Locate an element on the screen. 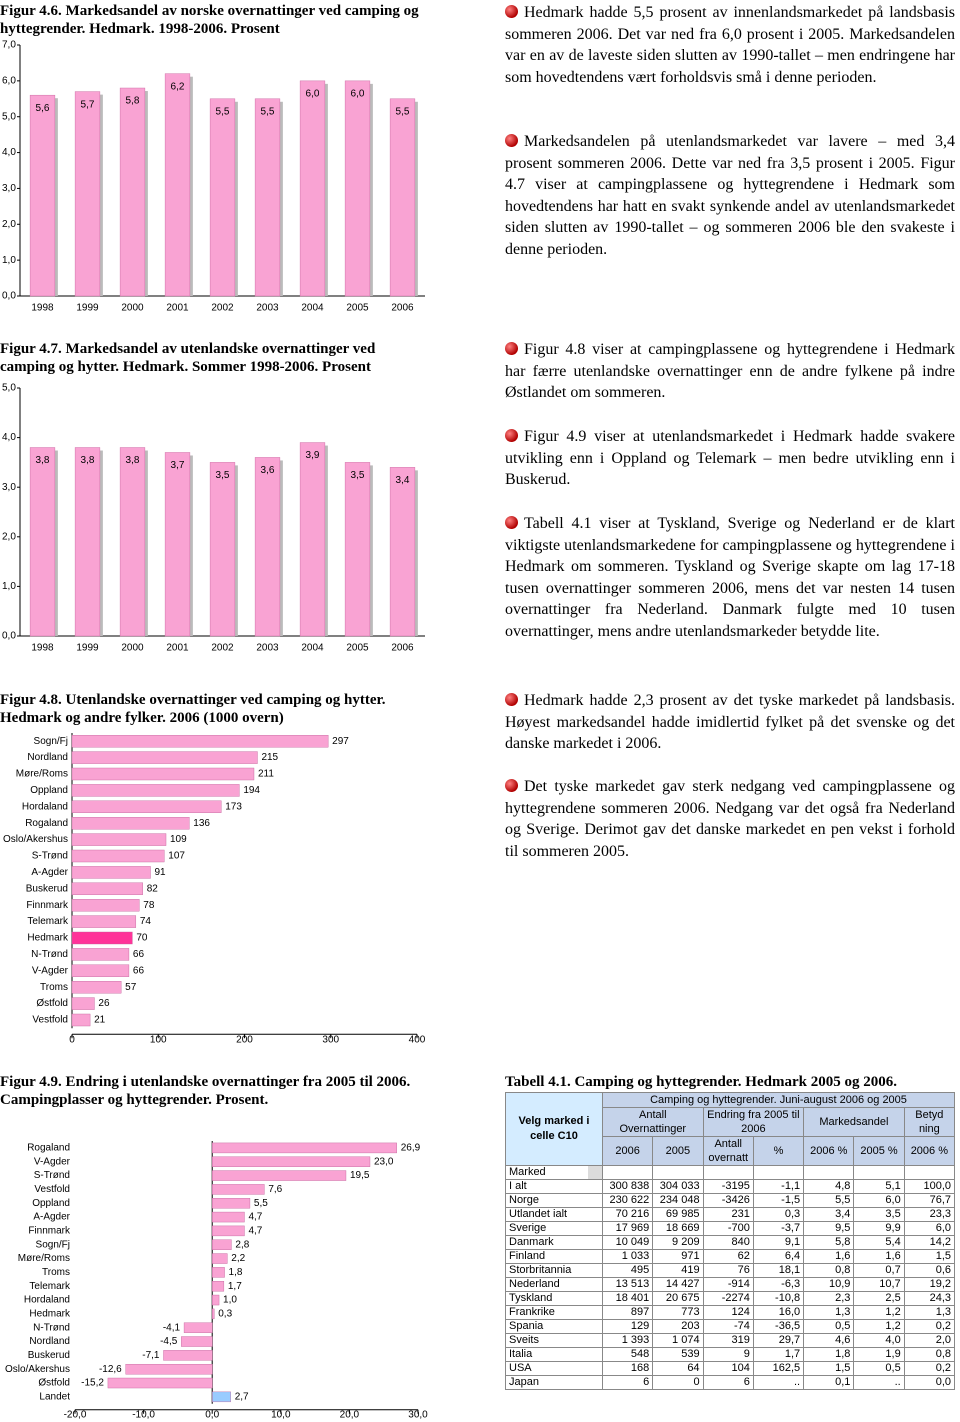 Image resolution: width=960 pixels, height=1422 pixels. table-cell: 3,5 is located at coordinates (879, 1214).